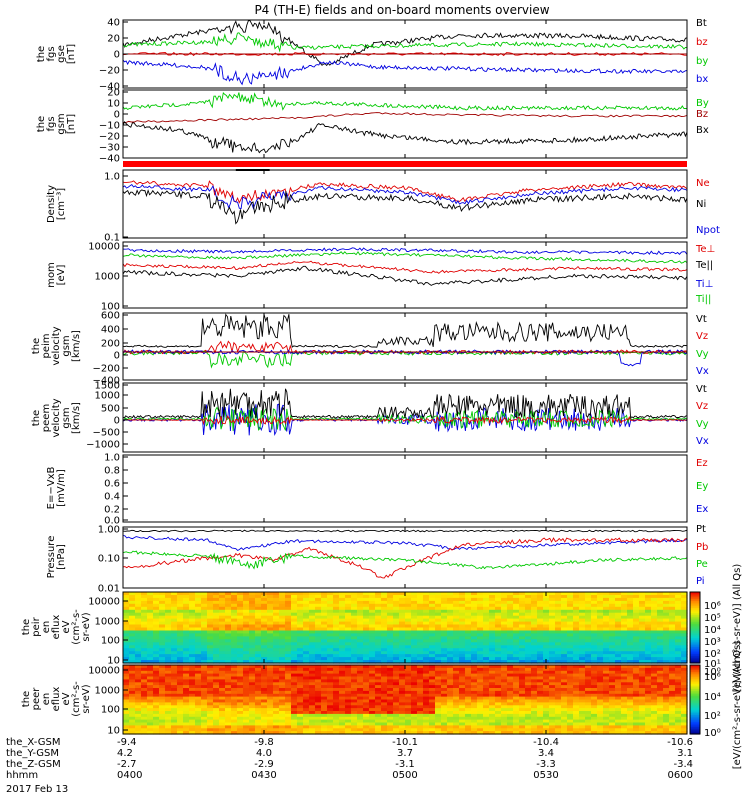  What do you see at coordinates (702, 371) in the screenshot?
I see `legend-entry: Vx` at bounding box center [702, 371].